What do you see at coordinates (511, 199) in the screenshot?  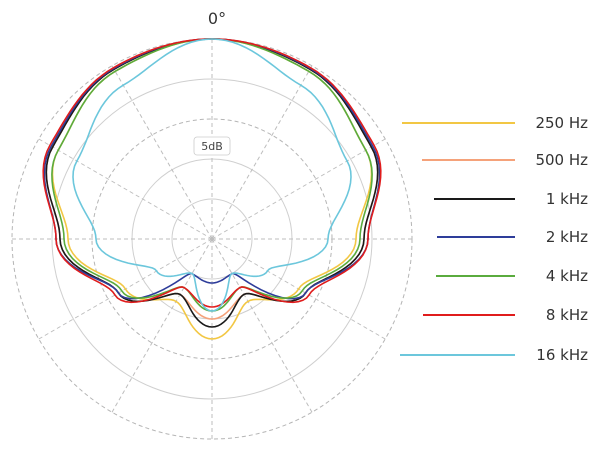 I see `legend-item: 1 kHz` at bounding box center [511, 199].